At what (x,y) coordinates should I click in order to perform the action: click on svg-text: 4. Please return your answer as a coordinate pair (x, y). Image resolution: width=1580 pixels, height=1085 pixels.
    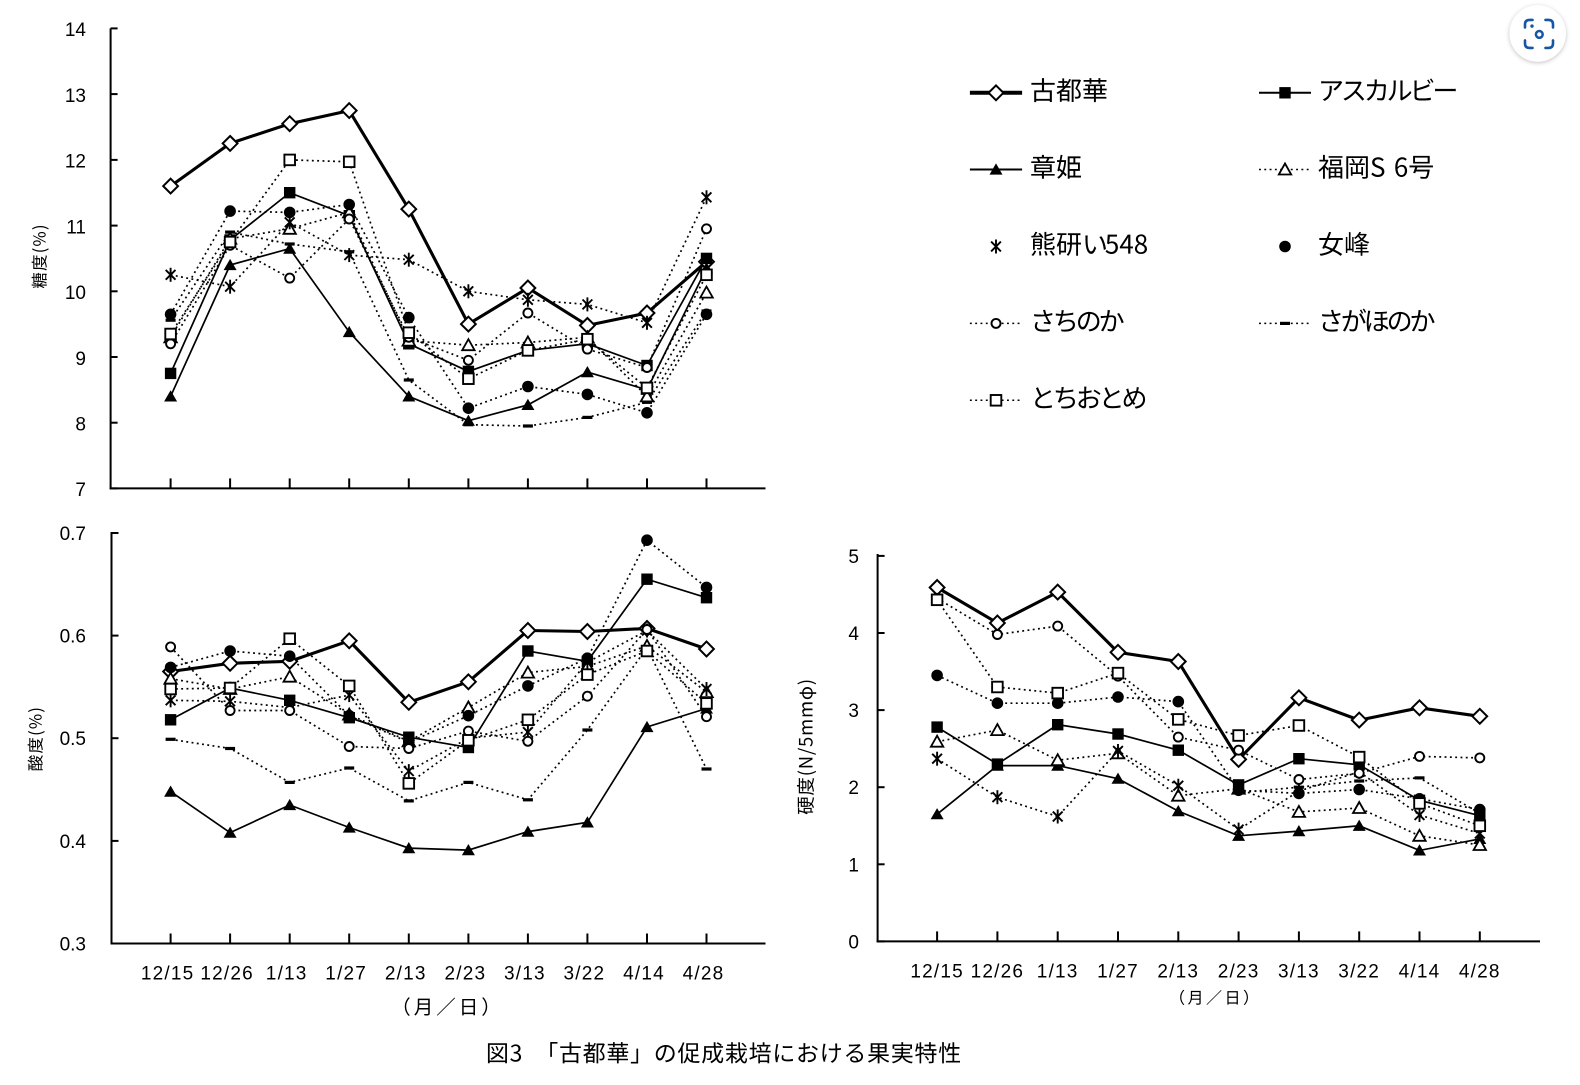
    Looking at the image, I should click on (853, 634).